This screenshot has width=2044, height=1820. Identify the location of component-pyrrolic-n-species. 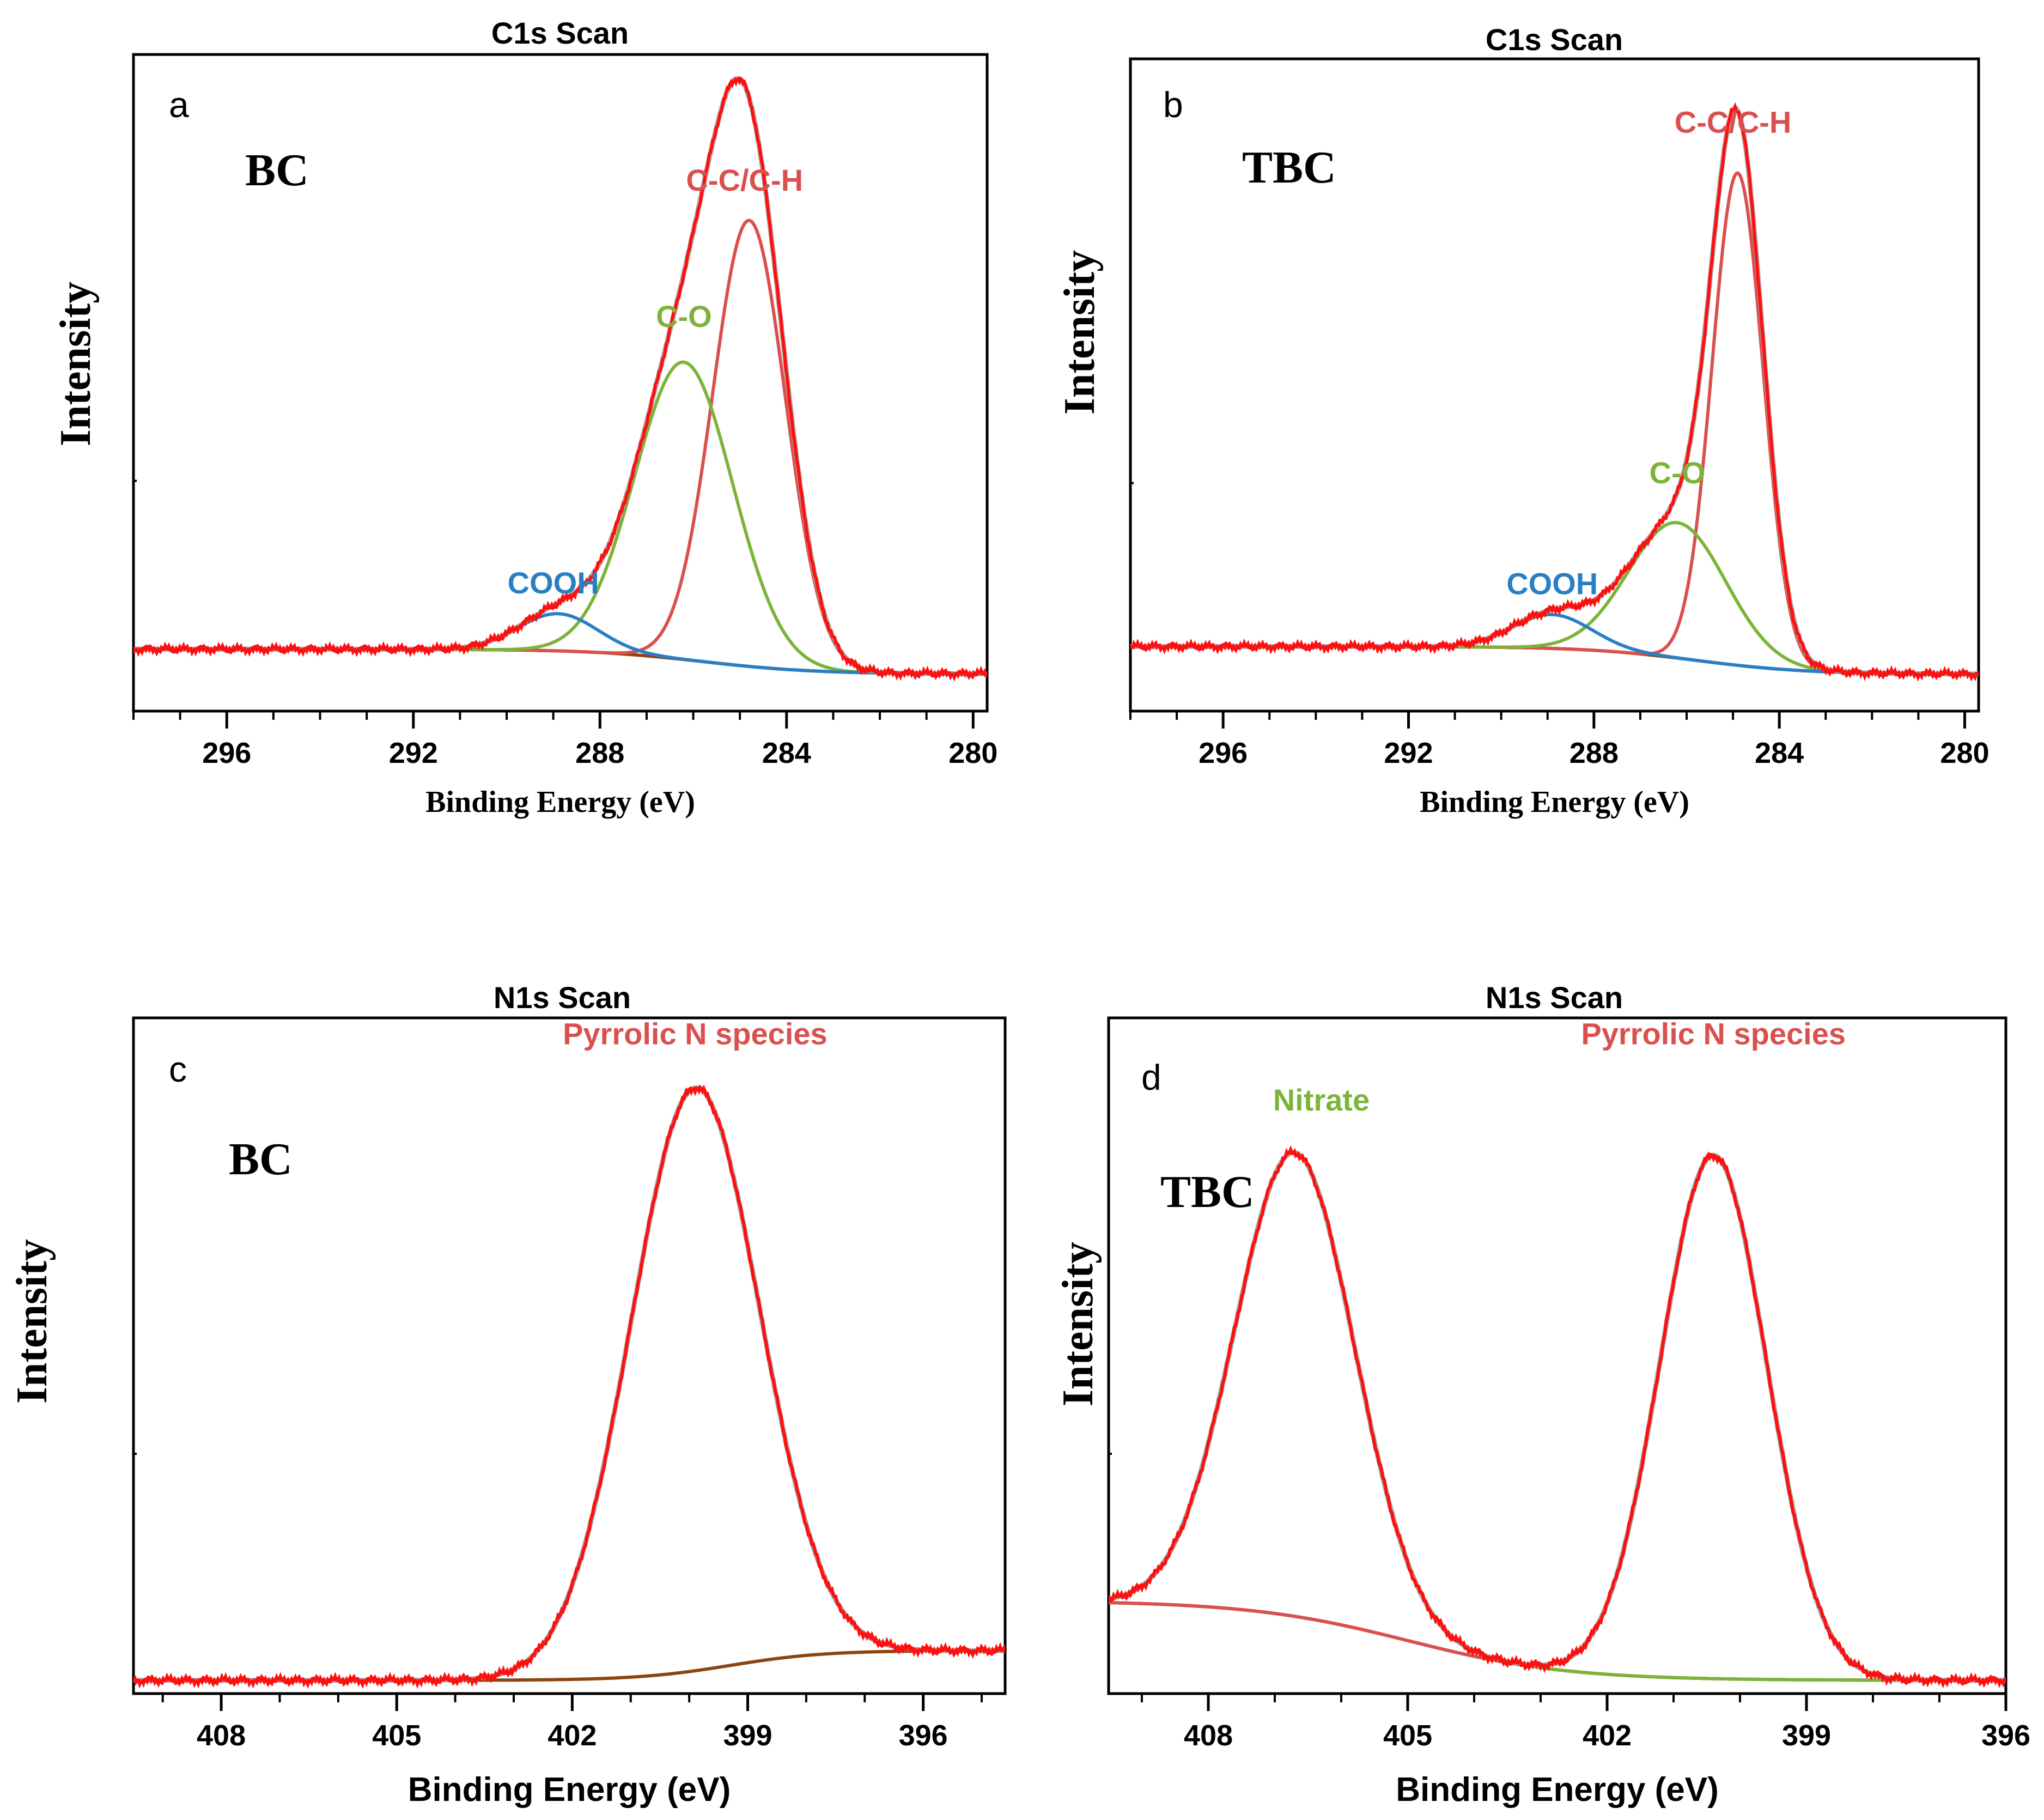
(1557, 1418).